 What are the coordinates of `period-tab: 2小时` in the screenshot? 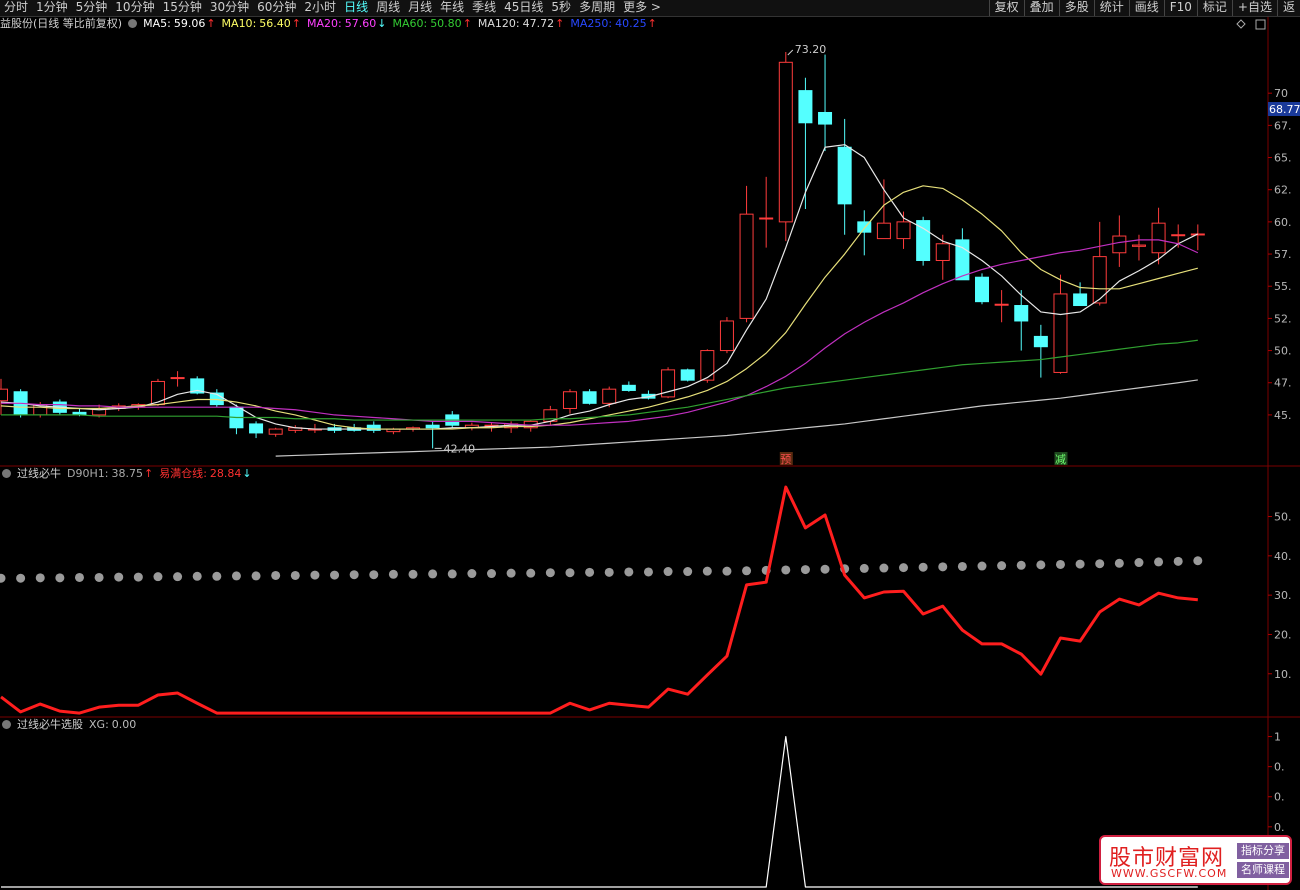 It's located at (320, 7).